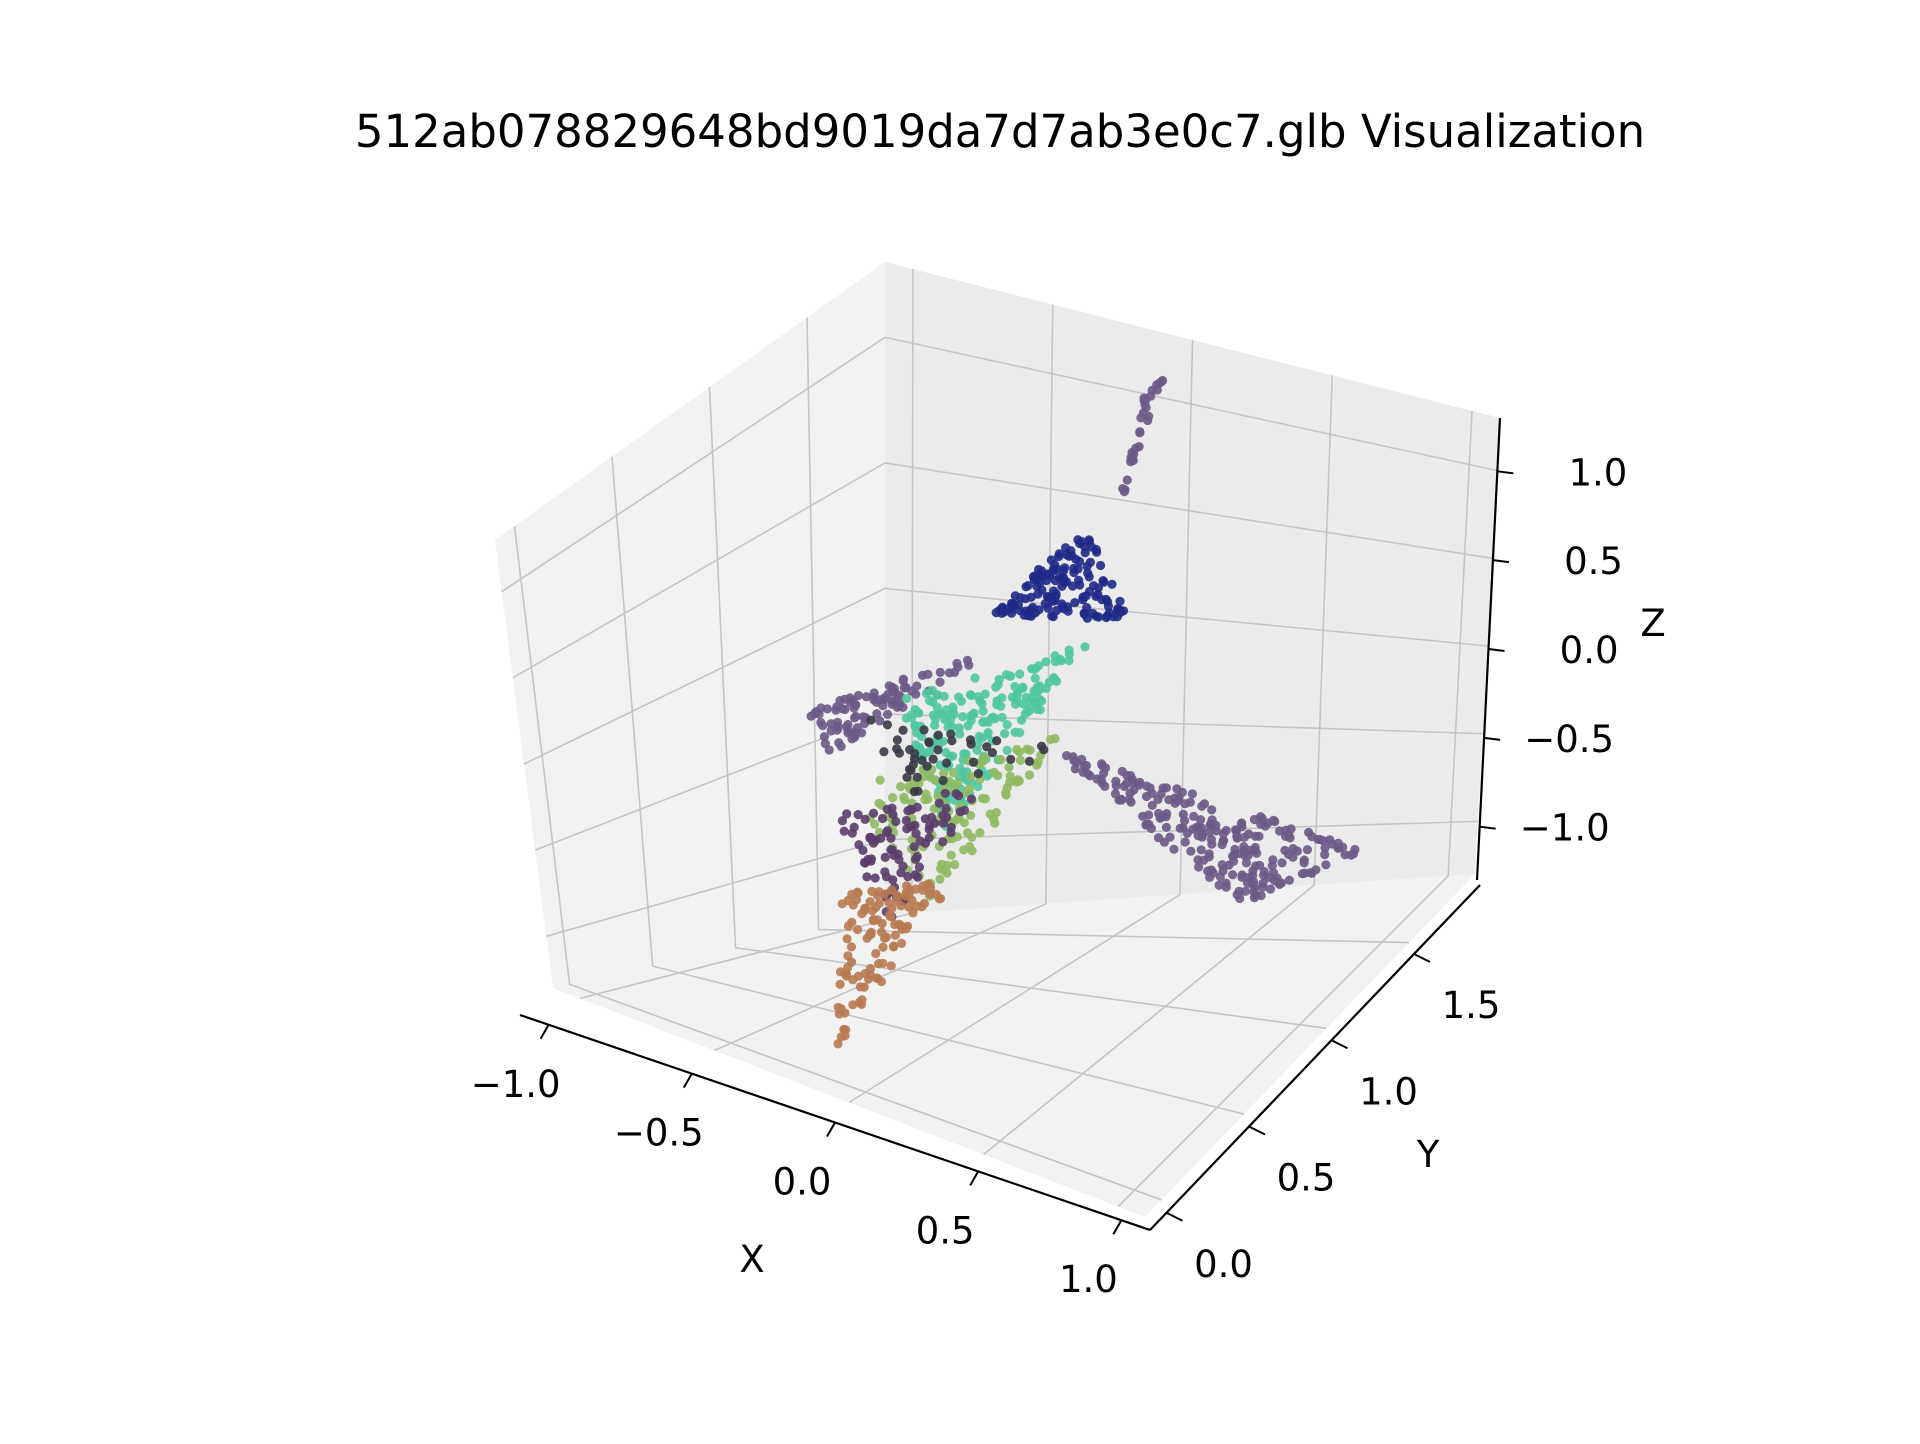 This screenshot has width=1920, height=1444. What do you see at coordinates (1428, 1154) in the screenshot?
I see `y-axis-label: Y` at bounding box center [1428, 1154].